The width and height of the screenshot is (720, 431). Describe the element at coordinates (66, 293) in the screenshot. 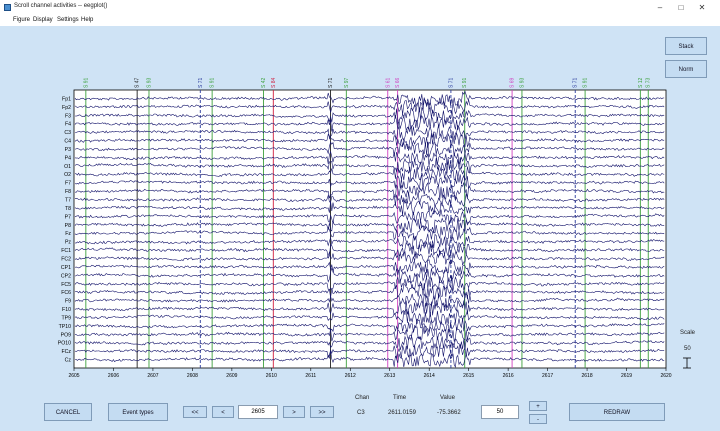

I see `channel-label: FC6` at that location.